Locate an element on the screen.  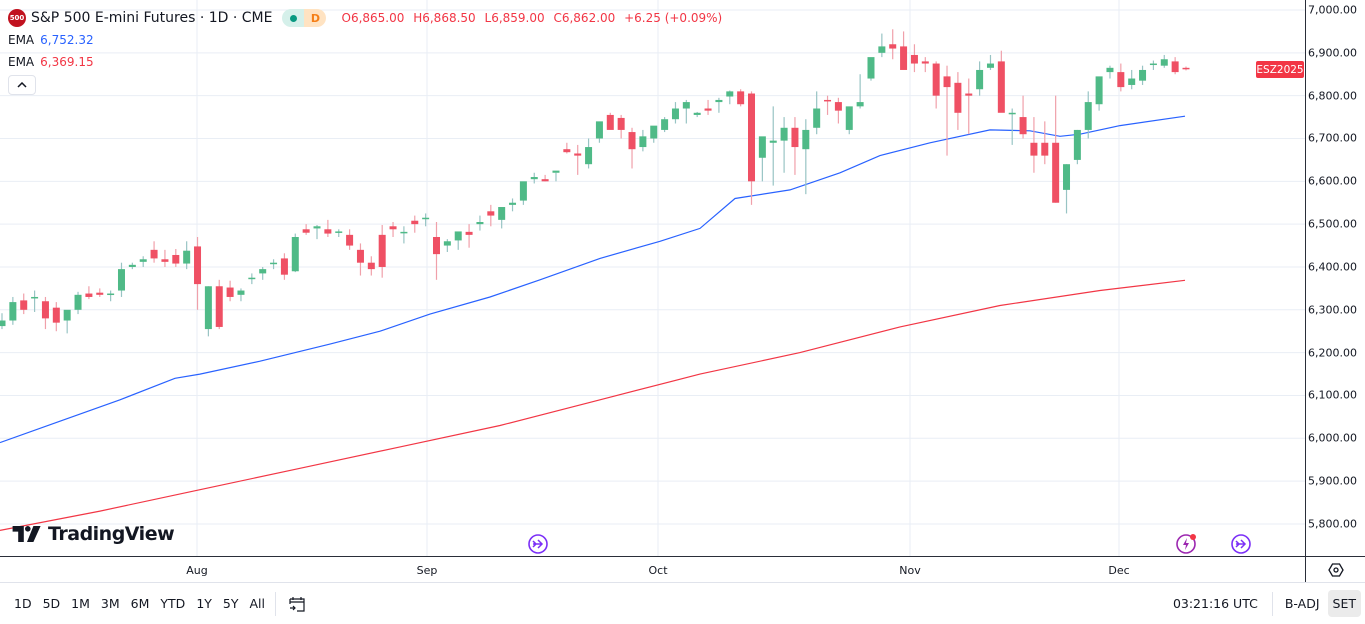
chart-settings-button is located at coordinates (1335, 569).